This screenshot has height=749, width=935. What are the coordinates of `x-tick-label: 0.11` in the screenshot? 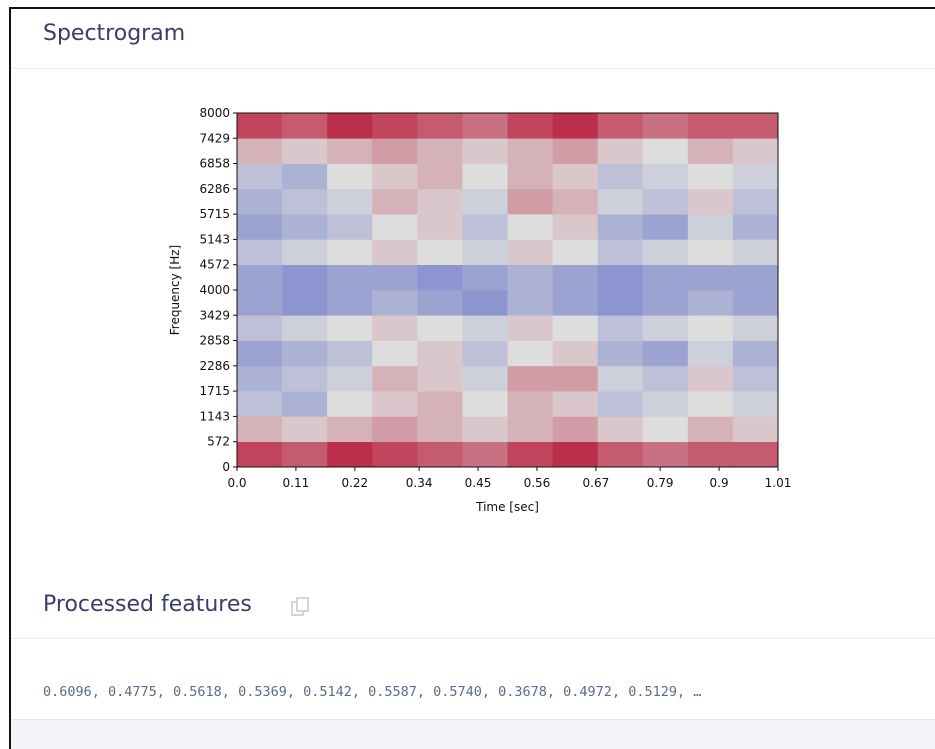 It's located at (296, 483).